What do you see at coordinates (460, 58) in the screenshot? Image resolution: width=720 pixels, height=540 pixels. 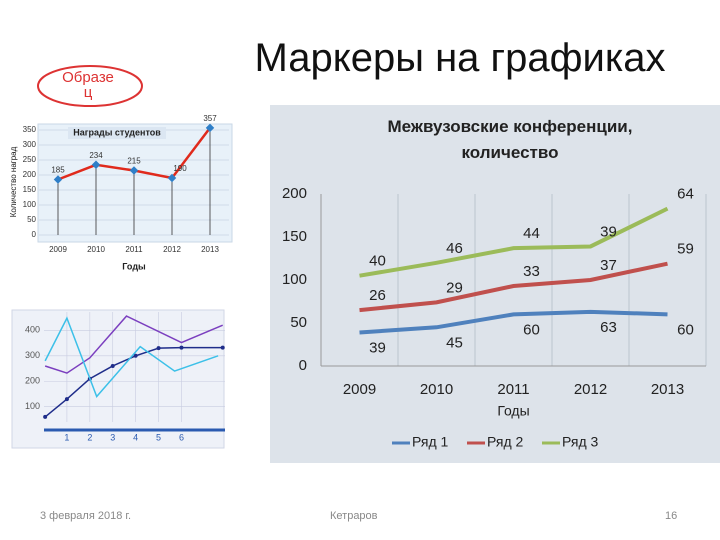 I see `slide-title: Маркеры на графиках` at bounding box center [460, 58].